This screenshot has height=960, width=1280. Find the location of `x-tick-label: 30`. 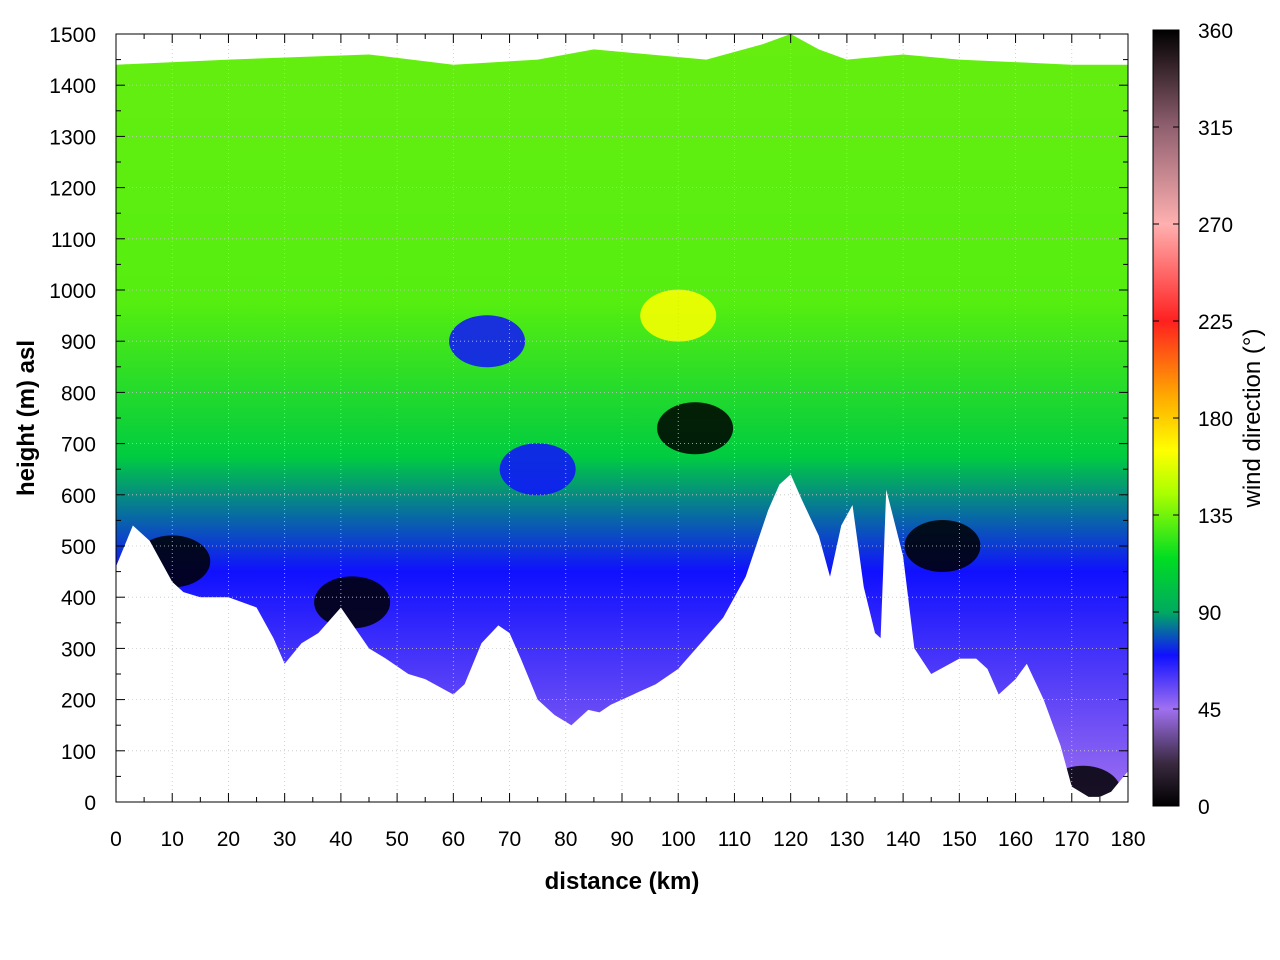

x-tick-label: 30 is located at coordinates (284, 839).